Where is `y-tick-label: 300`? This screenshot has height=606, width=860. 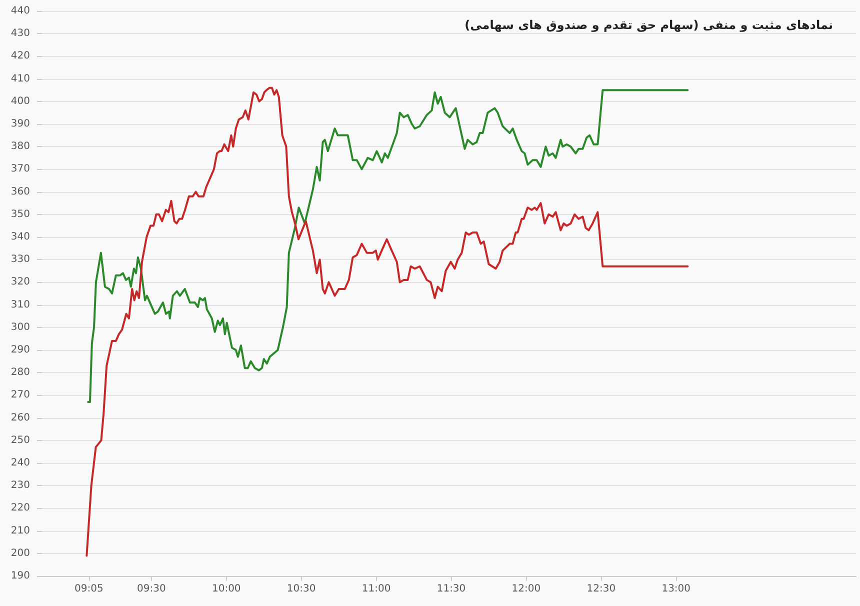
y-tick-label: 300 is located at coordinates (20, 327).